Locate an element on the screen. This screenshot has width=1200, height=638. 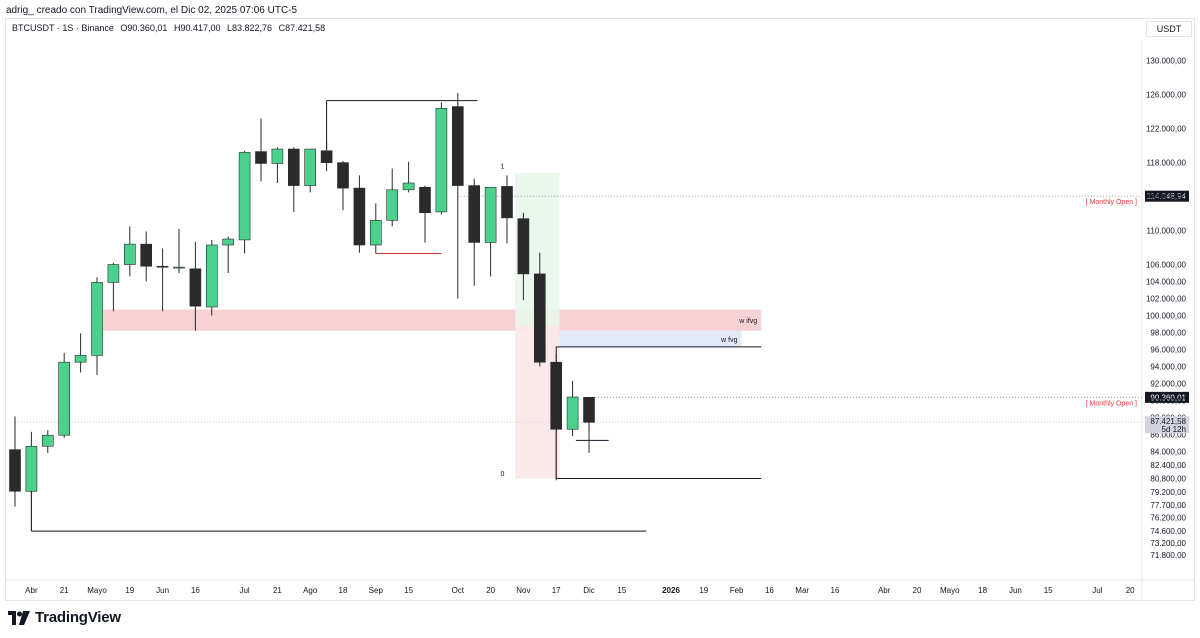
y-tick-label: 98.000,00 is located at coordinates (1168, 332).